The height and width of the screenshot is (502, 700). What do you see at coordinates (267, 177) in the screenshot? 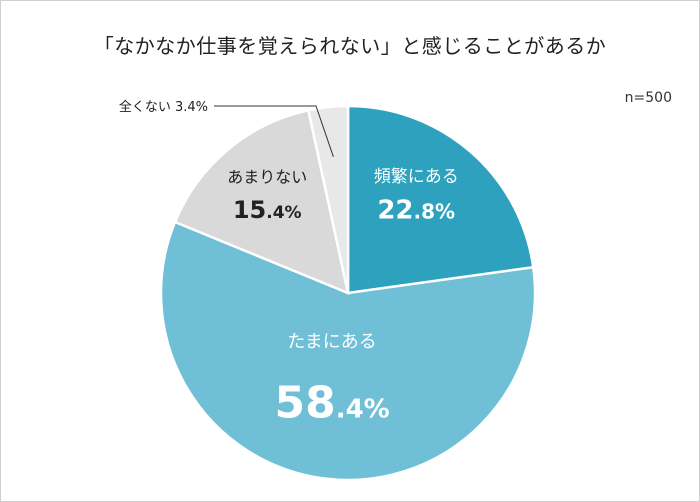
I see `slice-label-2: あまりない` at bounding box center [267, 177].